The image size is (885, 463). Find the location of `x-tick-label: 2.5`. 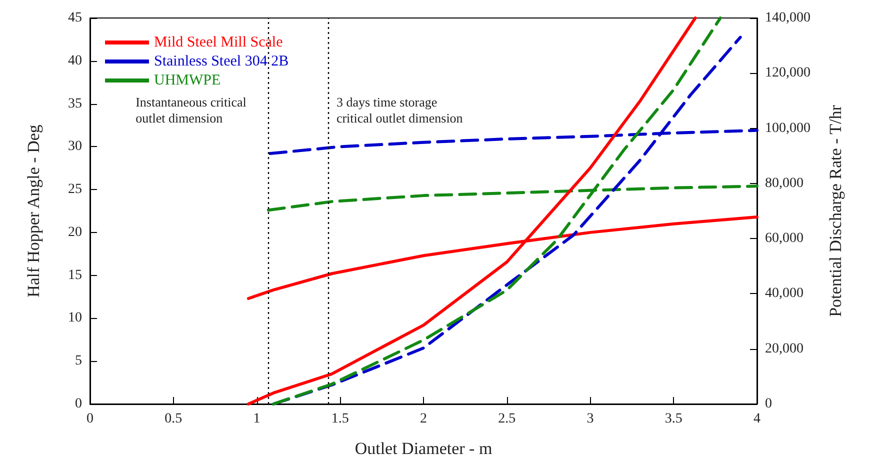

x-tick-label: 2.5 is located at coordinates (507, 419).